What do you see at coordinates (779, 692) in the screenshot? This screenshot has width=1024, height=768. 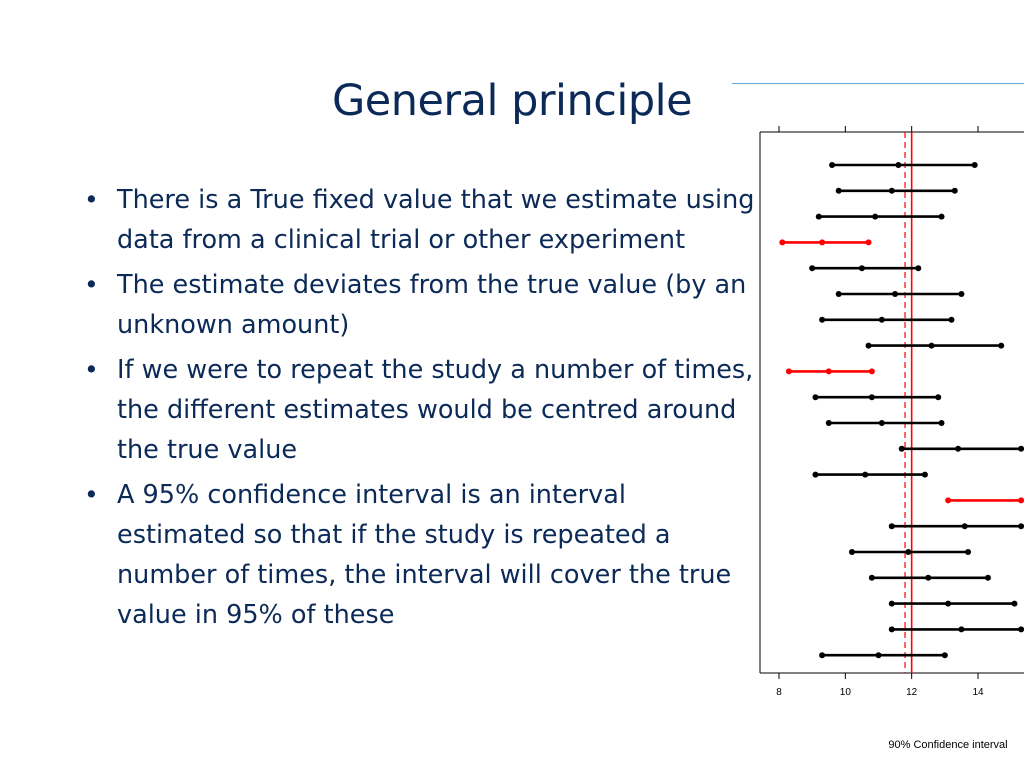 I see `tick-label-8: 8` at bounding box center [779, 692].